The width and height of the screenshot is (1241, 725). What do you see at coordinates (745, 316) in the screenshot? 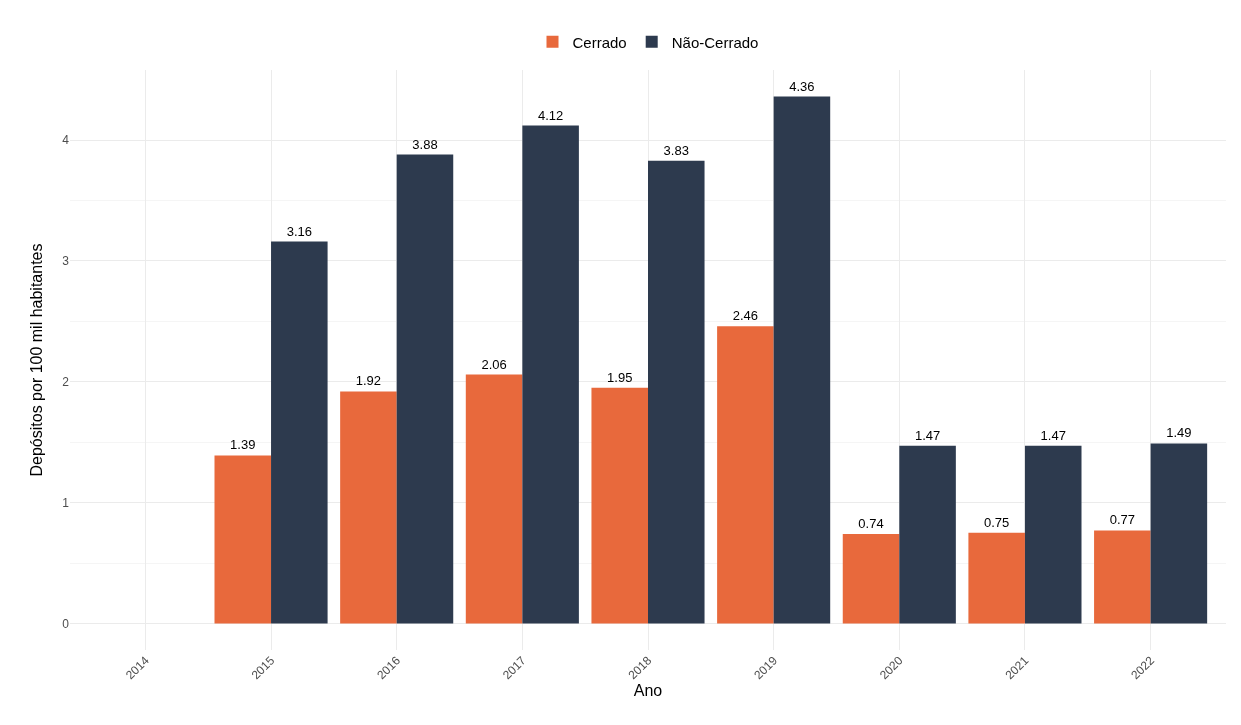
I see `data-label: 2.46` at bounding box center [745, 316].